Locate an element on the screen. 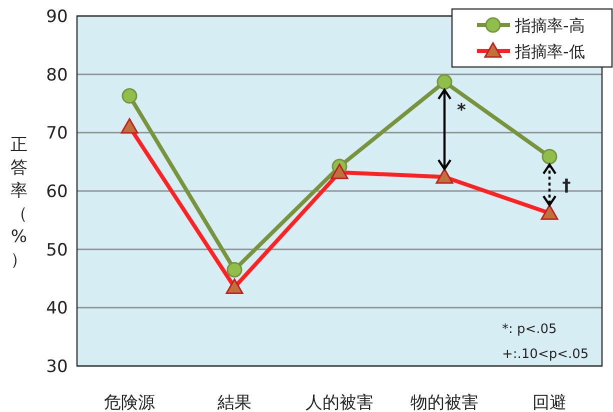 The image size is (613, 412). x-tick-label: 回避 is located at coordinates (549, 402).